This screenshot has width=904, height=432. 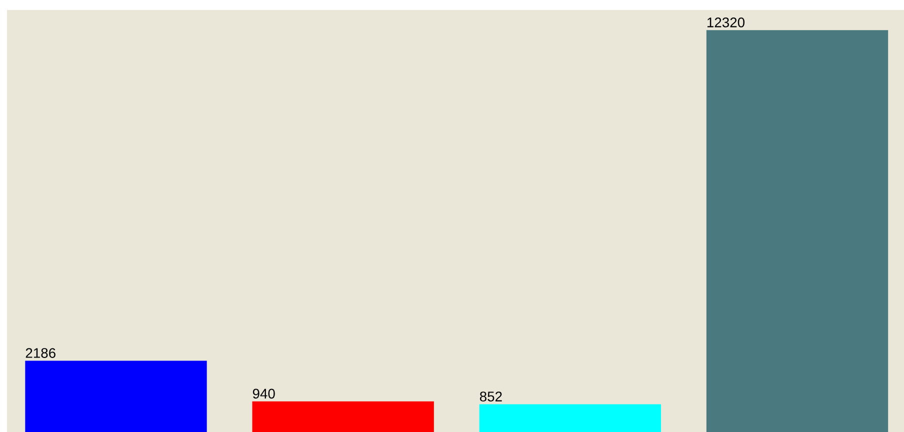 I want to click on data-label: 940, so click(x=263, y=393).